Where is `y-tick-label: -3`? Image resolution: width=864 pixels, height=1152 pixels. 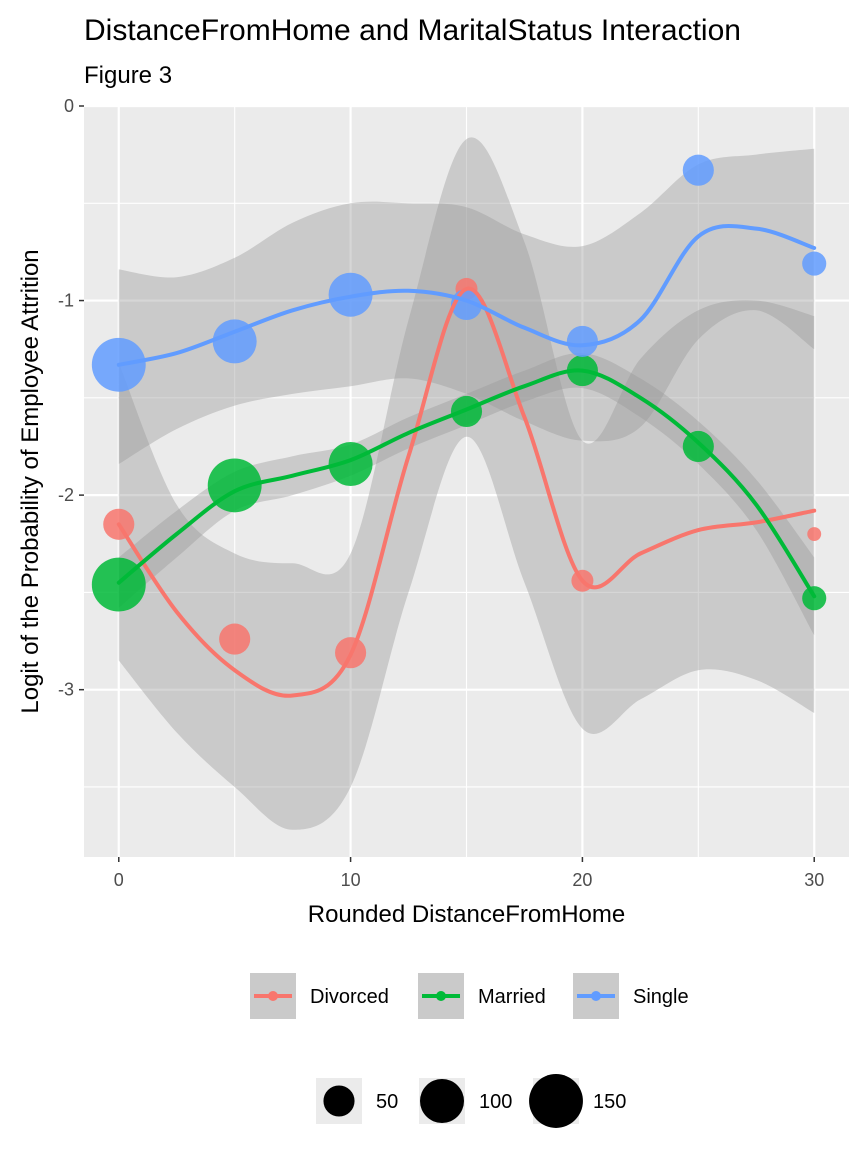 y-tick-label: -3 is located at coordinates (66, 690).